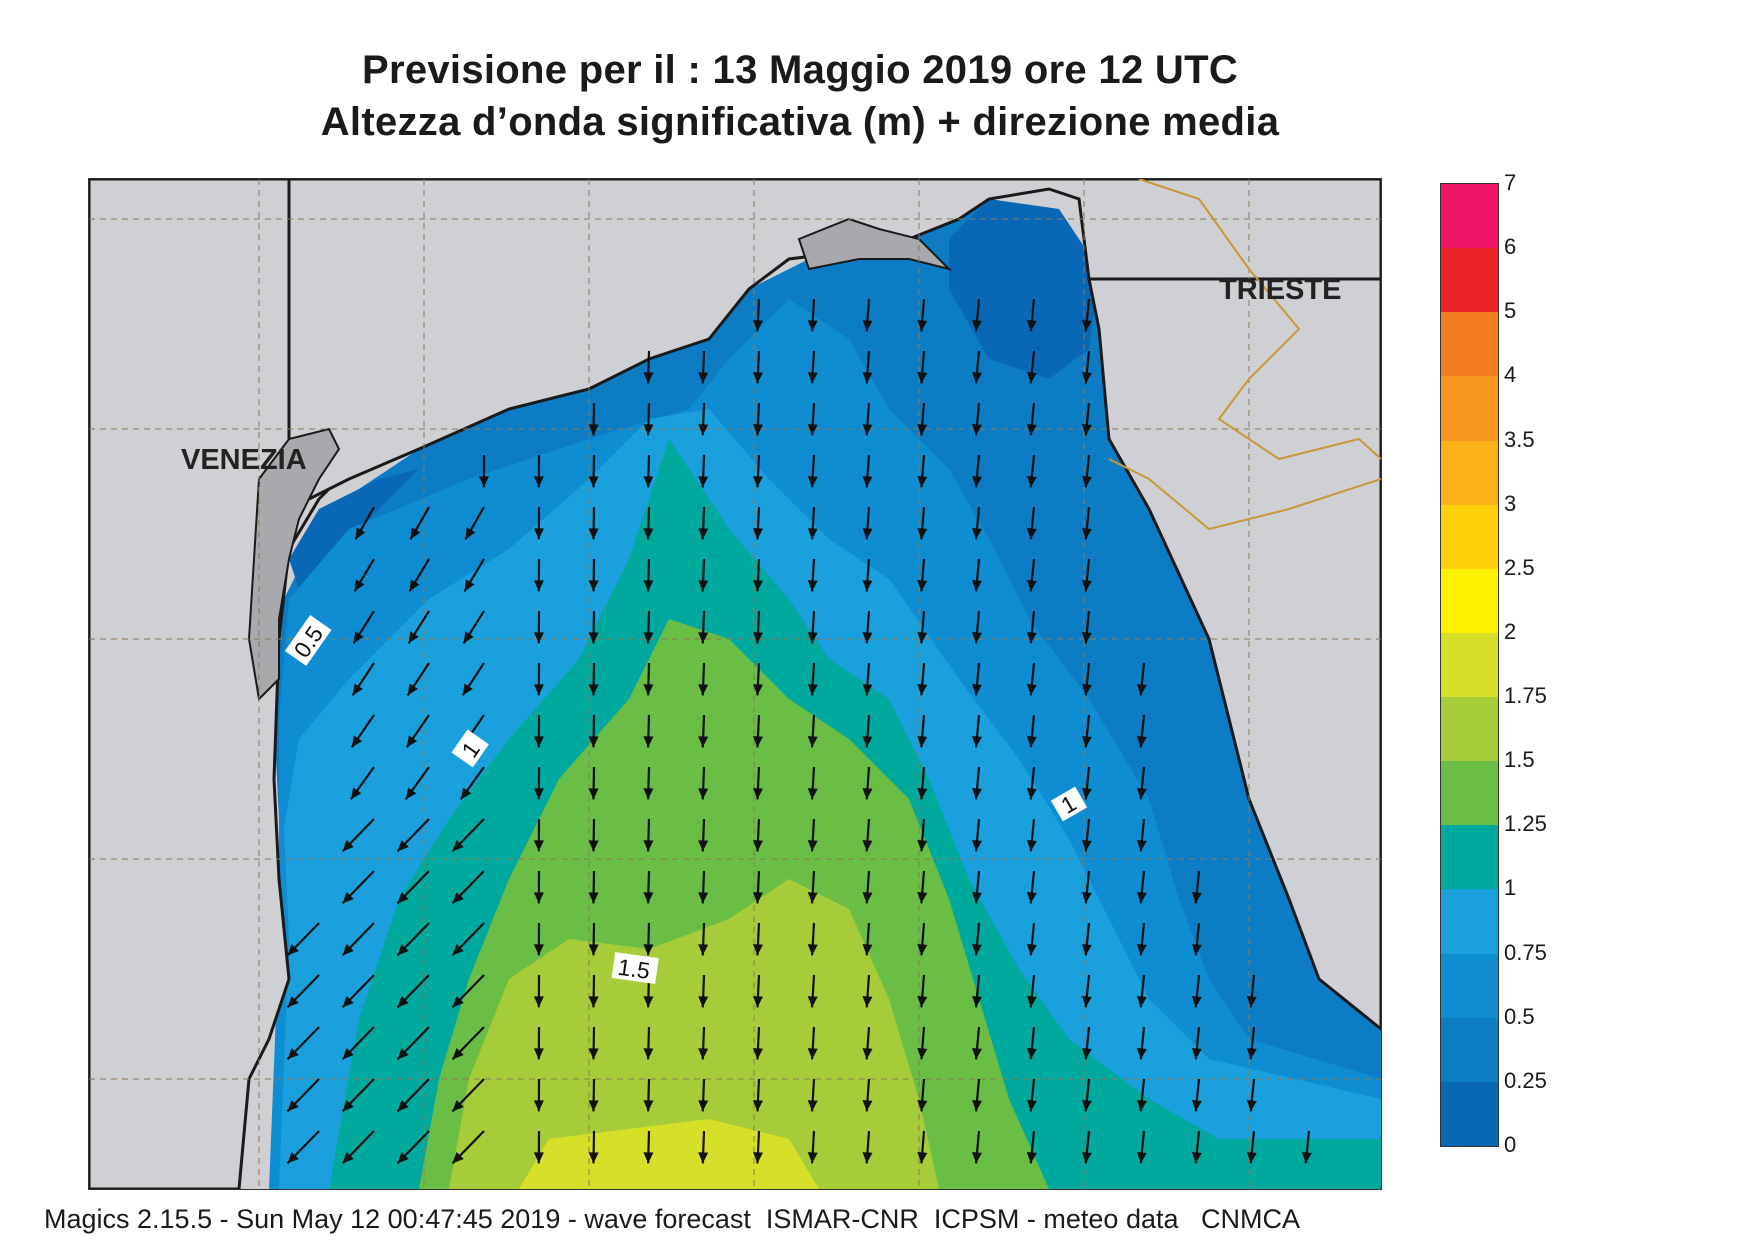 The width and height of the screenshot is (1755, 1242). What do you see at coordinates (1510, 311) in the screenshot?
I see `legend-label: 5` at bounding box center [1510, 311].